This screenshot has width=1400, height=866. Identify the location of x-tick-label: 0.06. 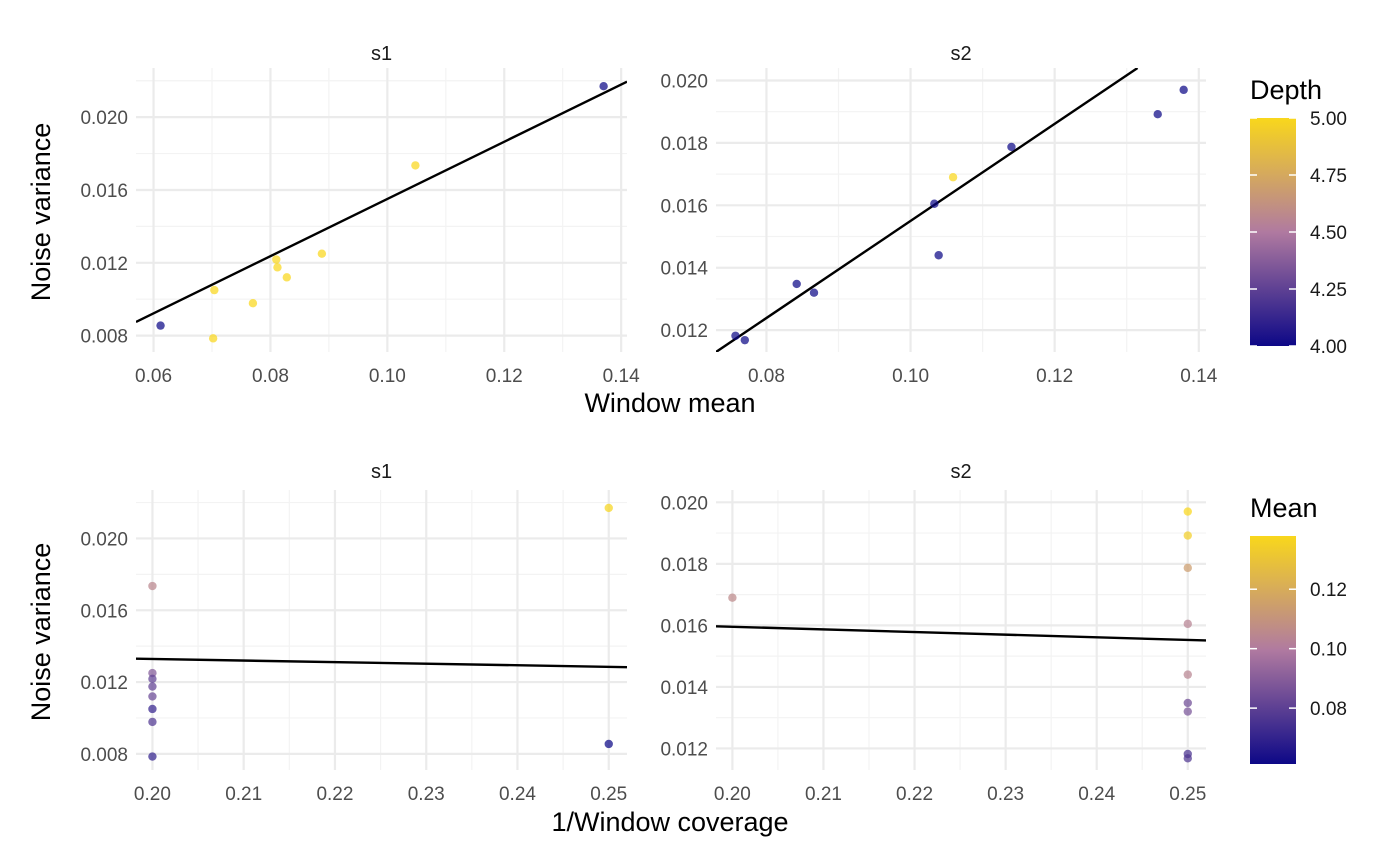
(153, 376).